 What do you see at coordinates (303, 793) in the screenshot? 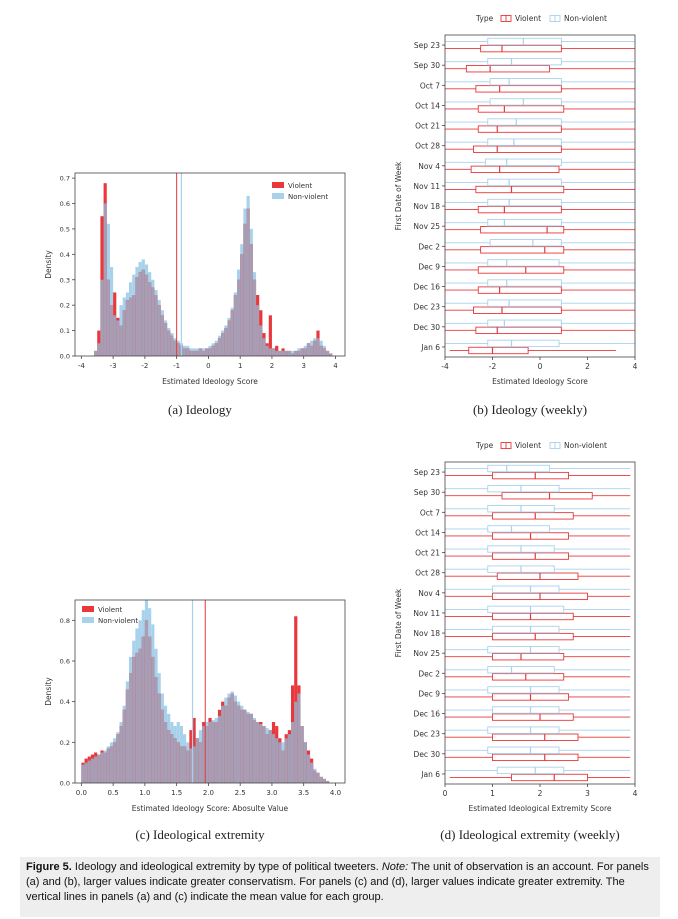
I see `x-tick-label: 3.5` at bounding box center [303, 793].